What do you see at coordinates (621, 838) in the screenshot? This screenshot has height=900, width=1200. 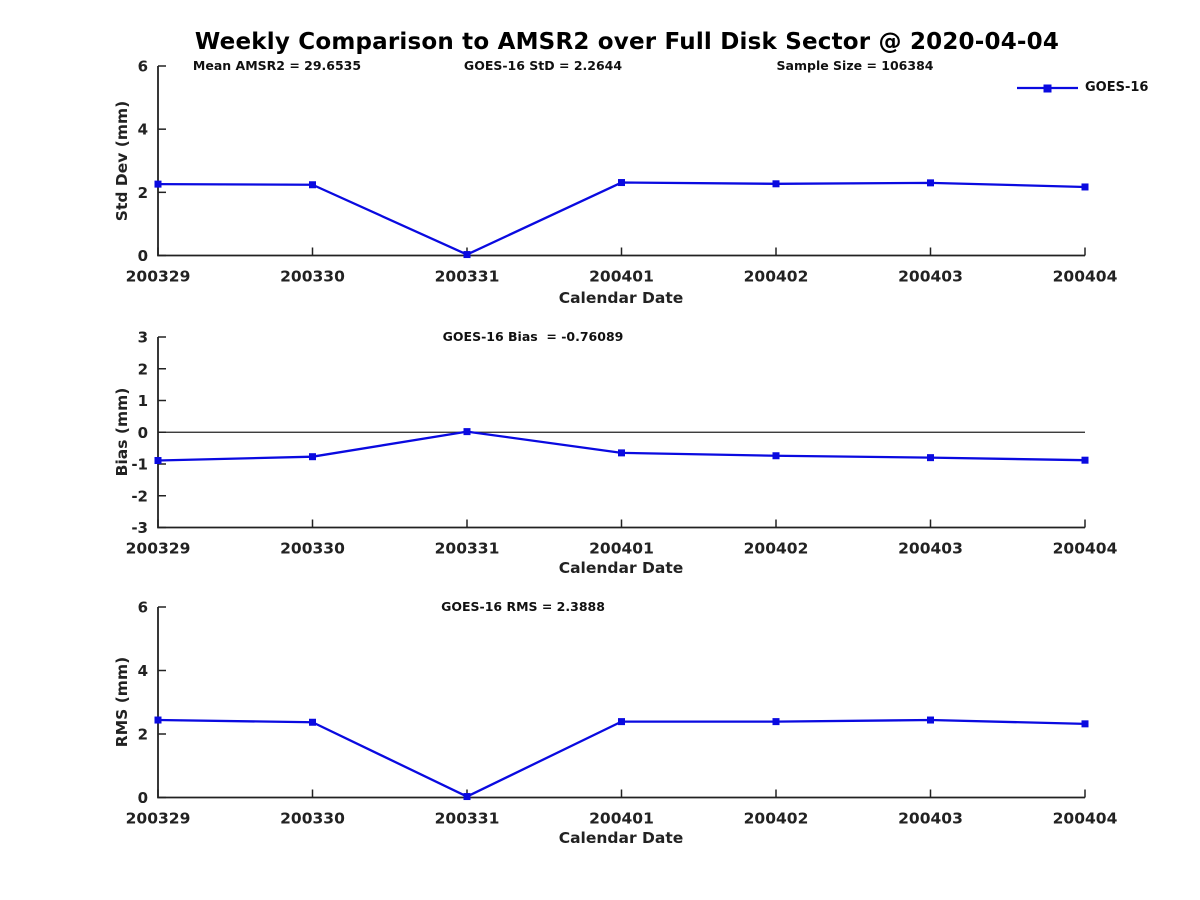 I see `x-axis-label-3: Calendar Date` at bounding box center [621, 838].